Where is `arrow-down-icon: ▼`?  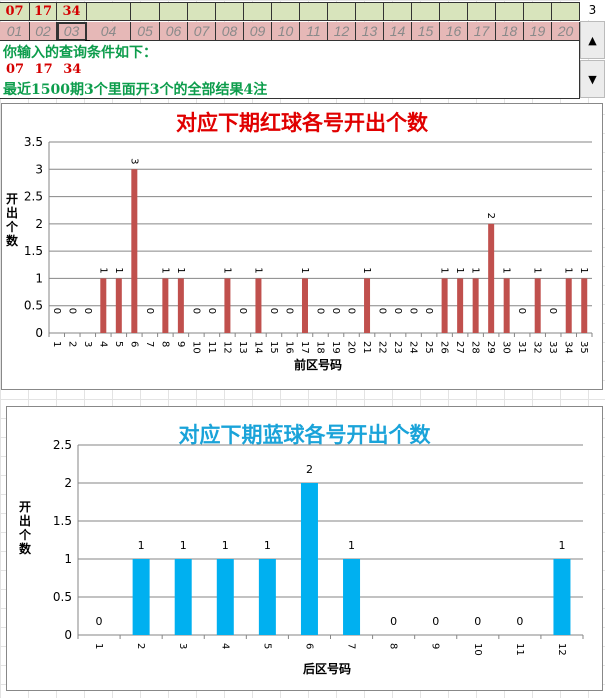
arrow-down-icon: ▼ is located at coordinates (592, 79).